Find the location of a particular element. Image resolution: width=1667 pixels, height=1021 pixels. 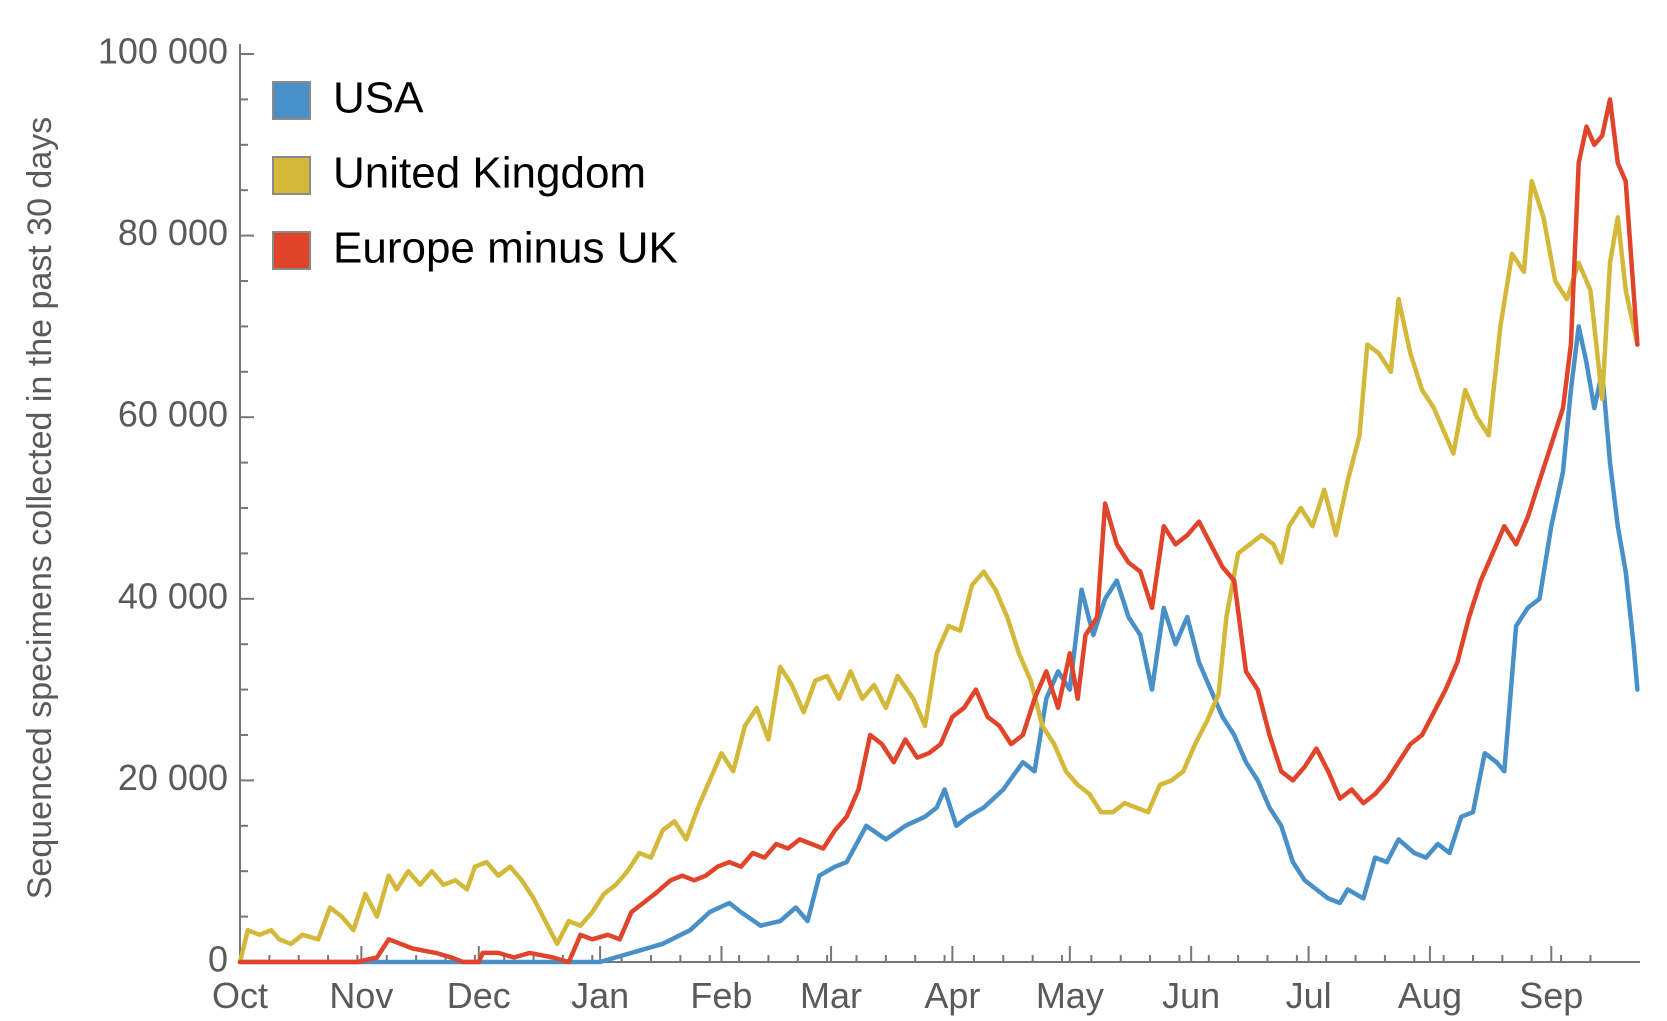

x-tick-label: Nov is located at coordinates (361, 995).